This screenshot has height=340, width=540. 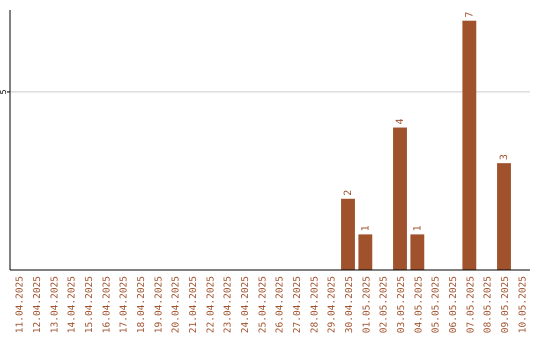 What do you see at coordinates (158, 305) in the screenshot?
I see `x-tick-label: 19.04.2025` at bounding box center [158, 305].